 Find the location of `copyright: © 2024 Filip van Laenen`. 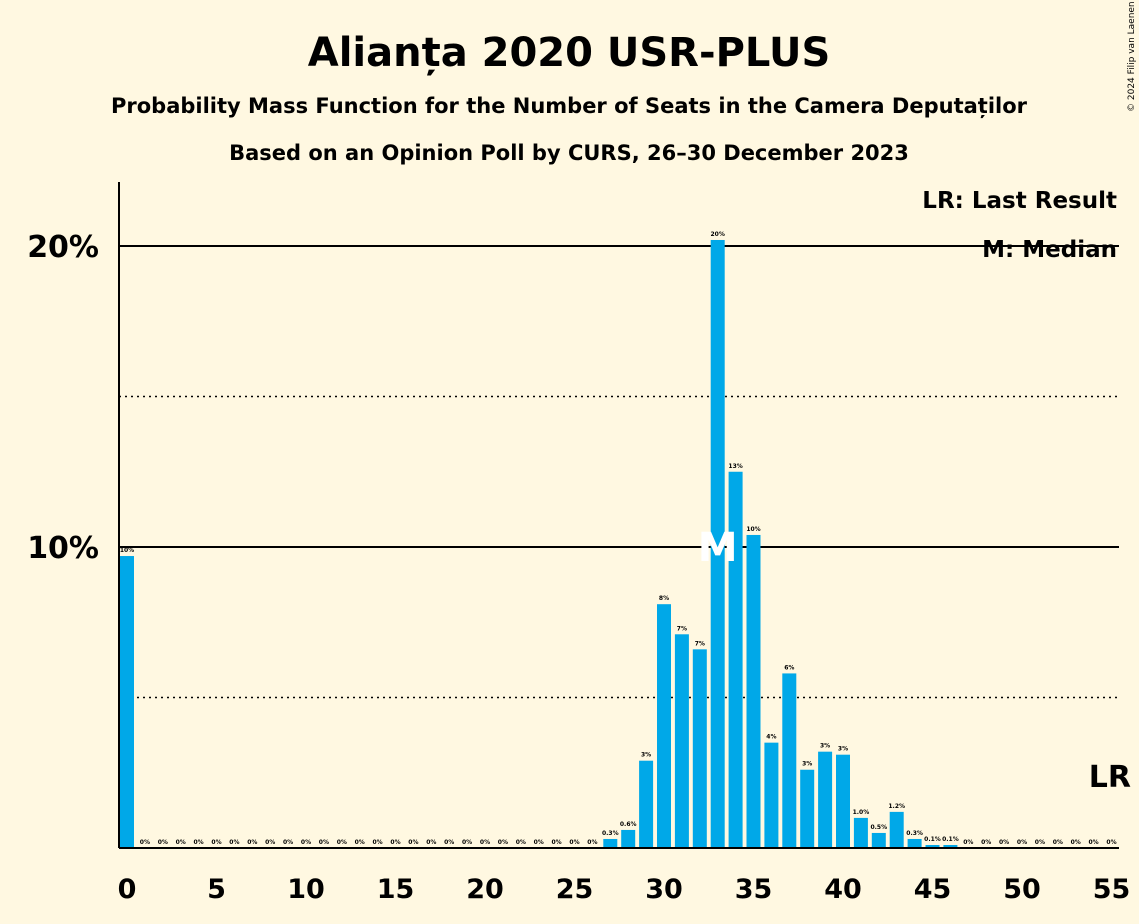

copyright: © 2024 Filip van Laenen is located at coordinates (1132, 56).